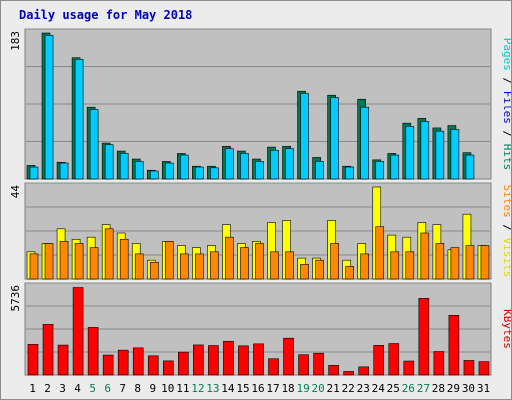 The image size is (512, 400). Describe the element at coordinates (393, 388) in the screenshot. I see `x-tick-label-day-25: 25` at that location.